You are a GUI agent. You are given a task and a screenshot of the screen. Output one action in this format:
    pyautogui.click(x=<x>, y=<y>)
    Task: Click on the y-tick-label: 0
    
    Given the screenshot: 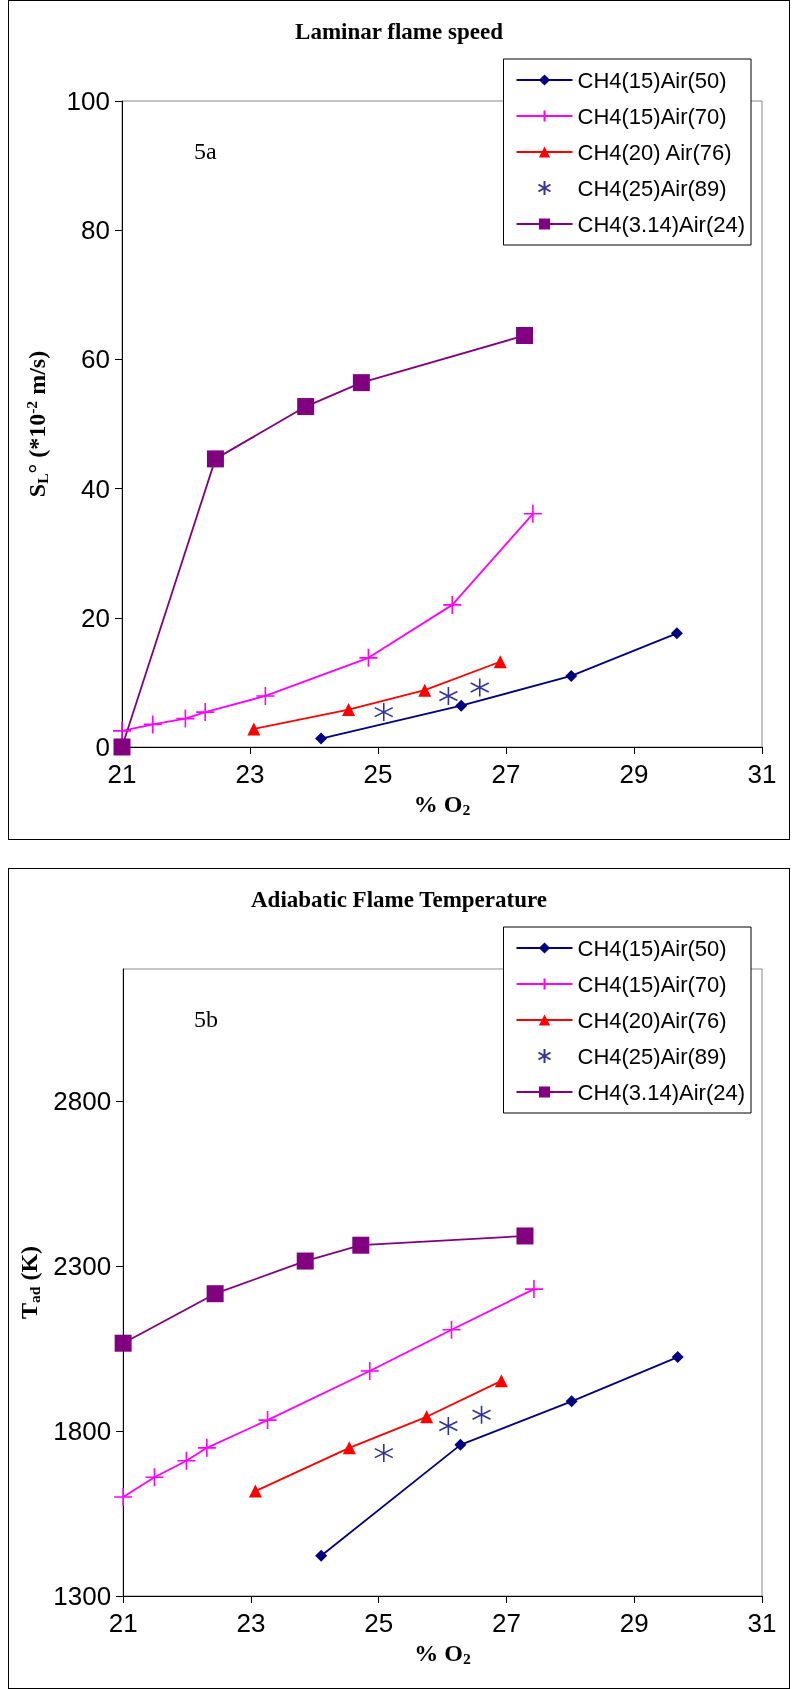 What is the action you would take?
    pyautogui.click(x=102, y=747)
    